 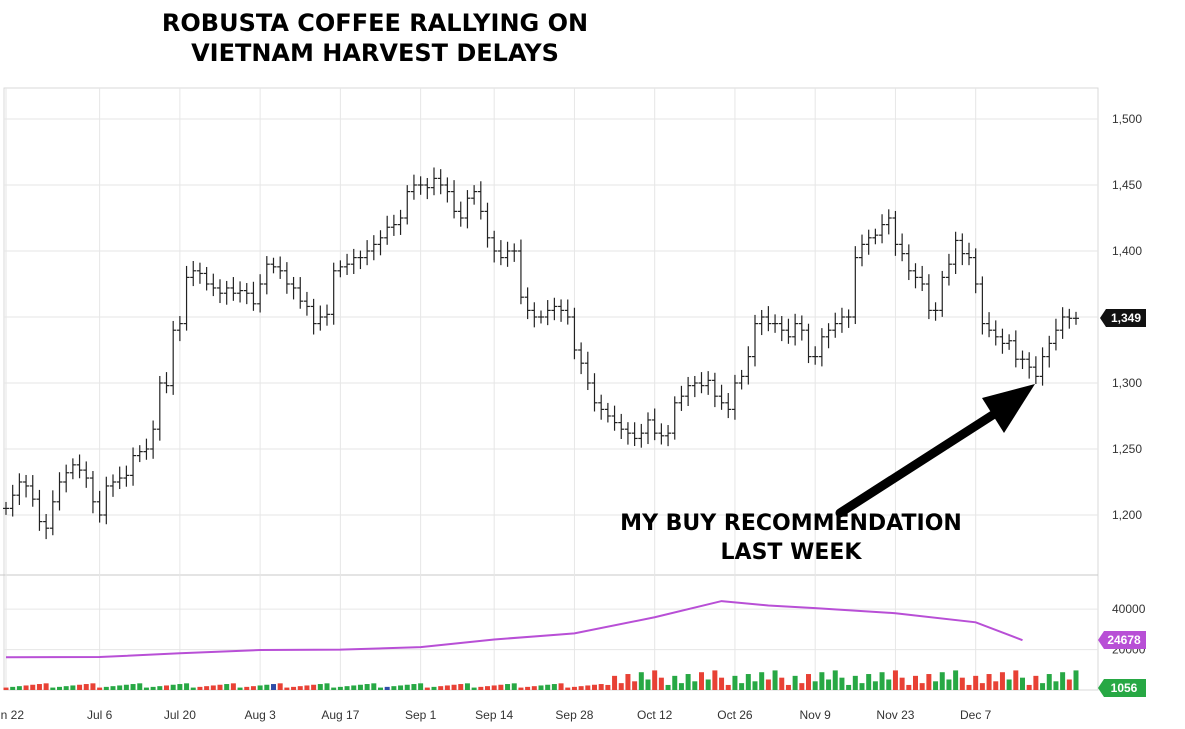 What do you see at coordinates (1124, 688) in the screenshot?
I see `volume-last-label: 1056` at bounding box center [1124, 688].